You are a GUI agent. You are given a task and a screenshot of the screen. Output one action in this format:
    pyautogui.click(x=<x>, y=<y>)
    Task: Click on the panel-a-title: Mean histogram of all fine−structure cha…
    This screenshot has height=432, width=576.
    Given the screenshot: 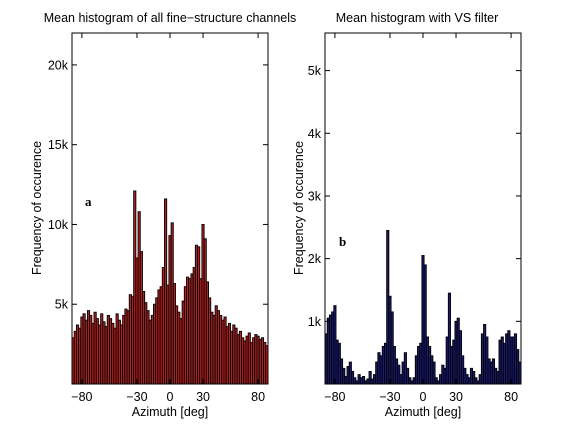 What is the action you would take?
    pyautogui.click(x=170, y=18)
    